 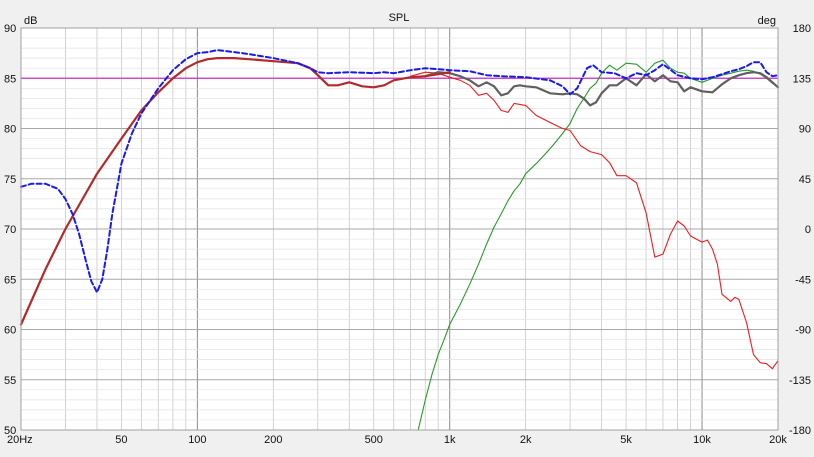 I want to click on y-right-tick-label: 135, so click(x=802, y=79).